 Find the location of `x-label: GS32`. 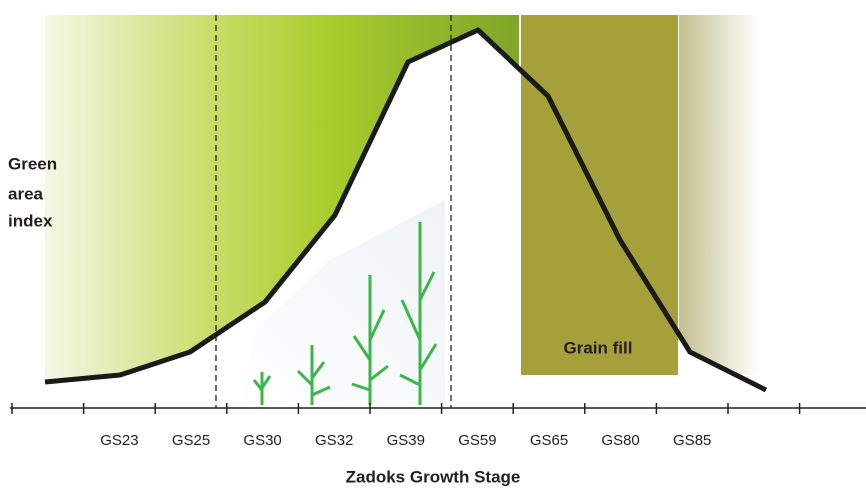

x-label: GS32 is located at coordinates (334, 440).